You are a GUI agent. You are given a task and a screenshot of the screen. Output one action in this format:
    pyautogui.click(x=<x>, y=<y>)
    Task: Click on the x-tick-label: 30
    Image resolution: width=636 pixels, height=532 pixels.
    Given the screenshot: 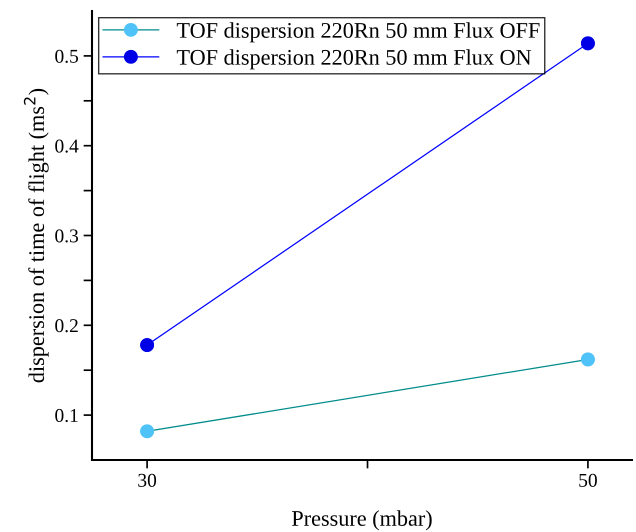 What is the action you would take?
    pyautogui.click(x=147, y=480)
    